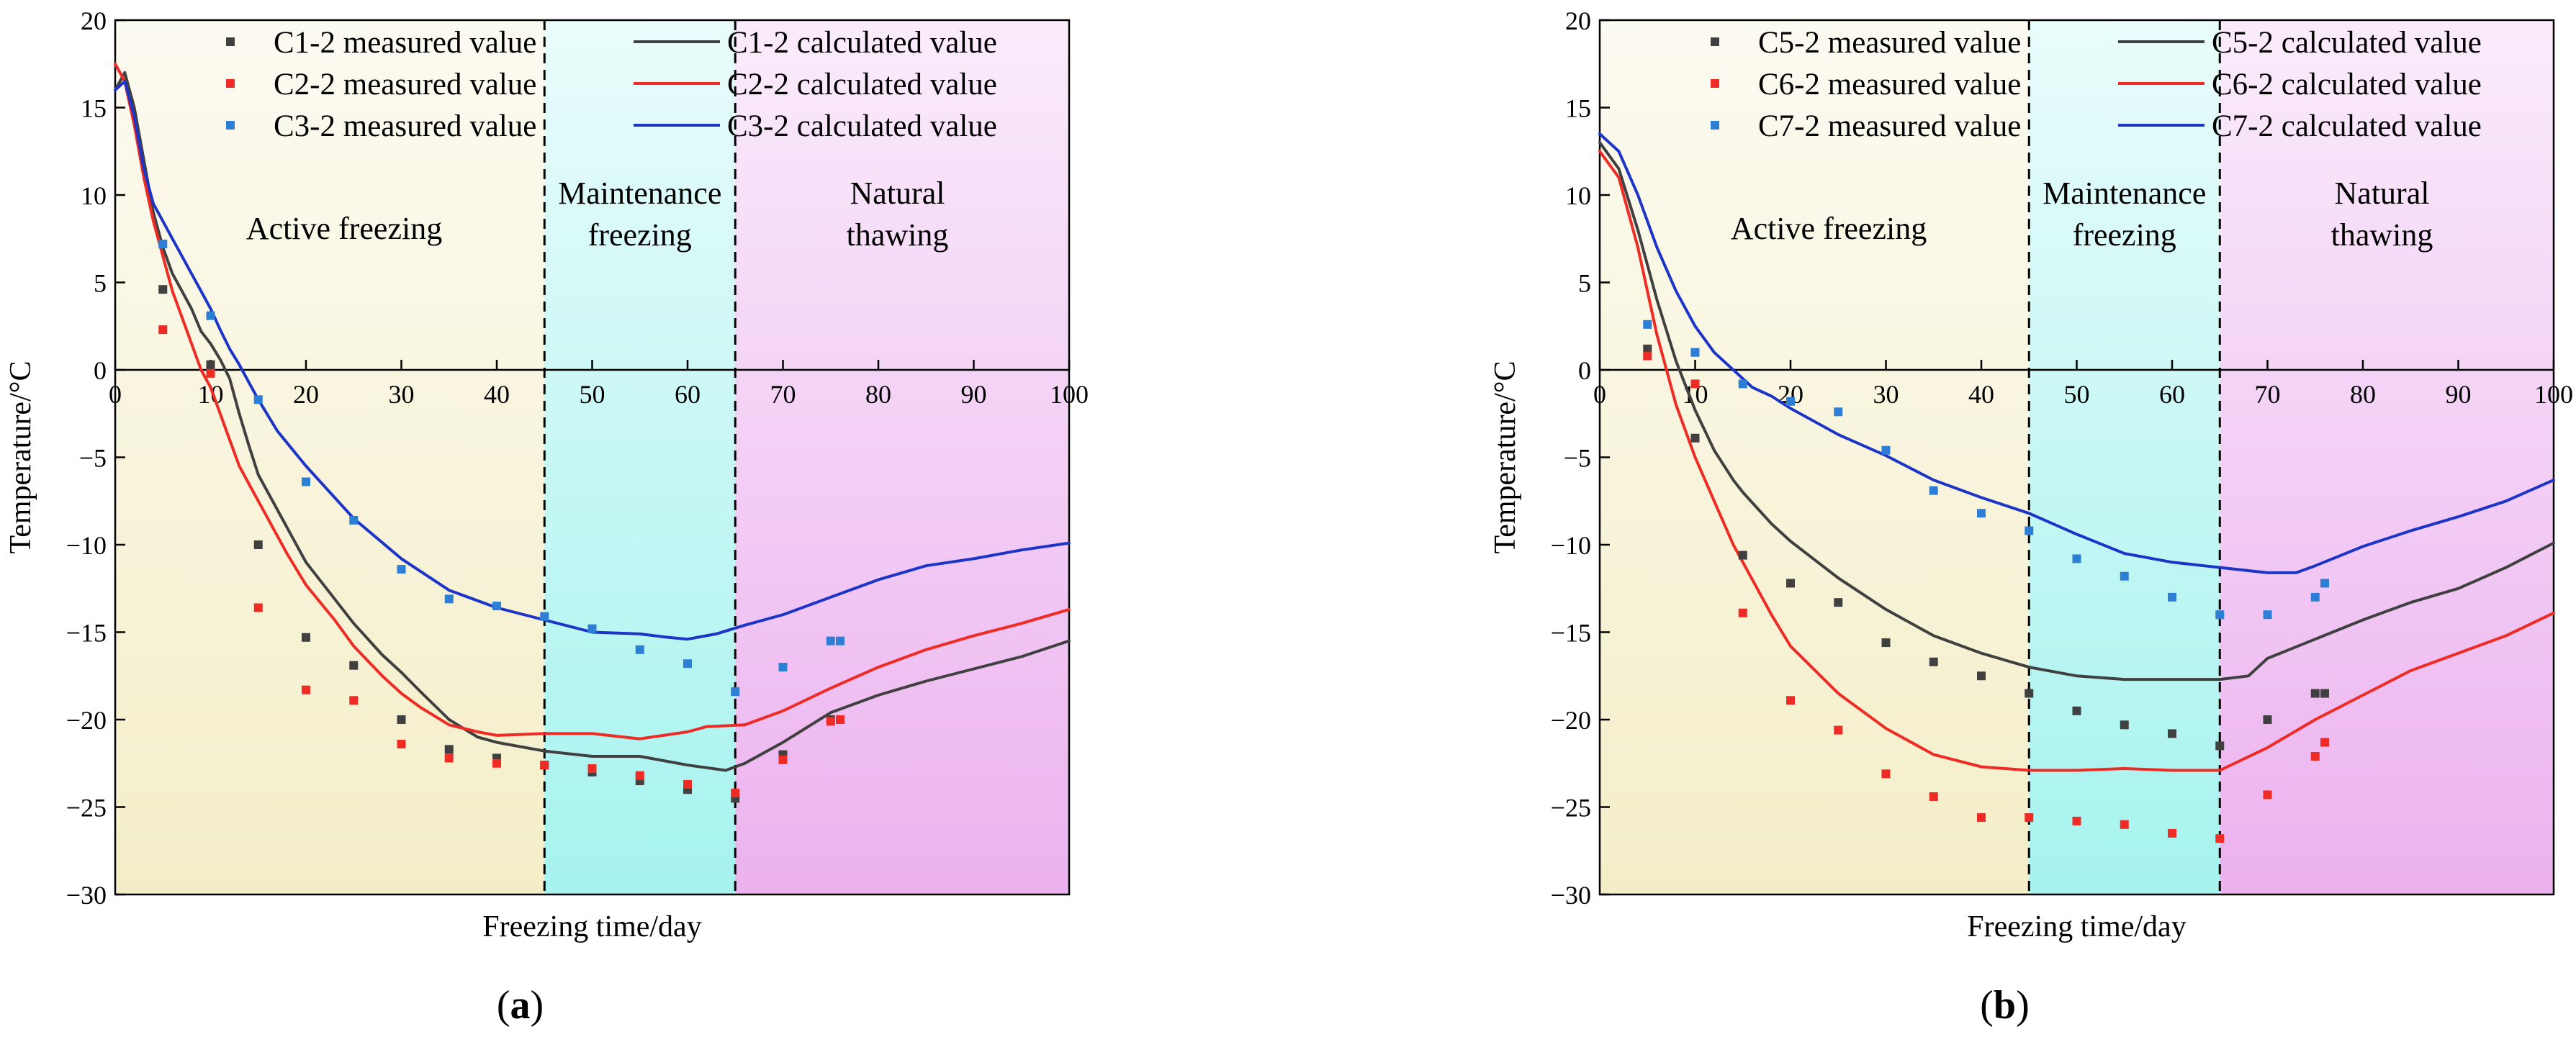 This screenshot has width=2576, height=1042. I want to click on caption-open: (, so click(1987, 1005).